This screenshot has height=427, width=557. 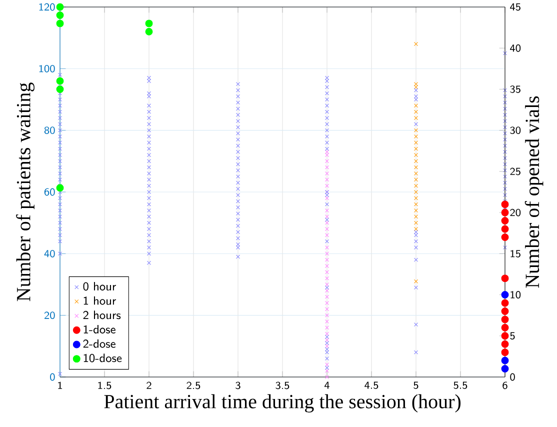 What do you see at coordinates (49, 130) in the screenshot?
I see `y-tick-label: 80` at bounding box center [49, 130].